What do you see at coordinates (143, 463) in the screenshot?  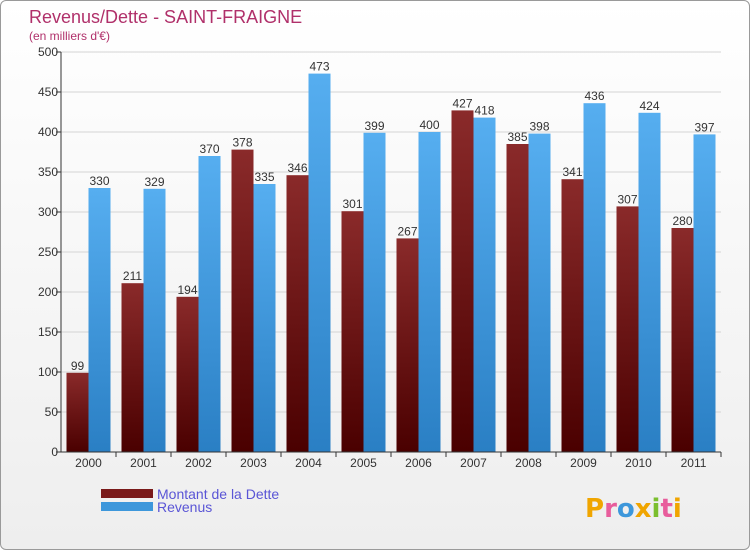 I see `x-tick-label: 2001` at bounding box center [143, 463].